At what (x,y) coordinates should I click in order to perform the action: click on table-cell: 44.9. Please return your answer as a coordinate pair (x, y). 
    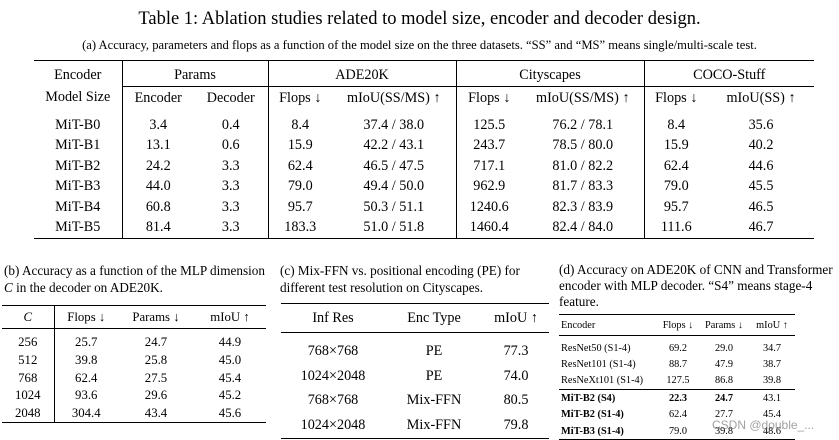
    Looking at the image, I should click on (230, 342).